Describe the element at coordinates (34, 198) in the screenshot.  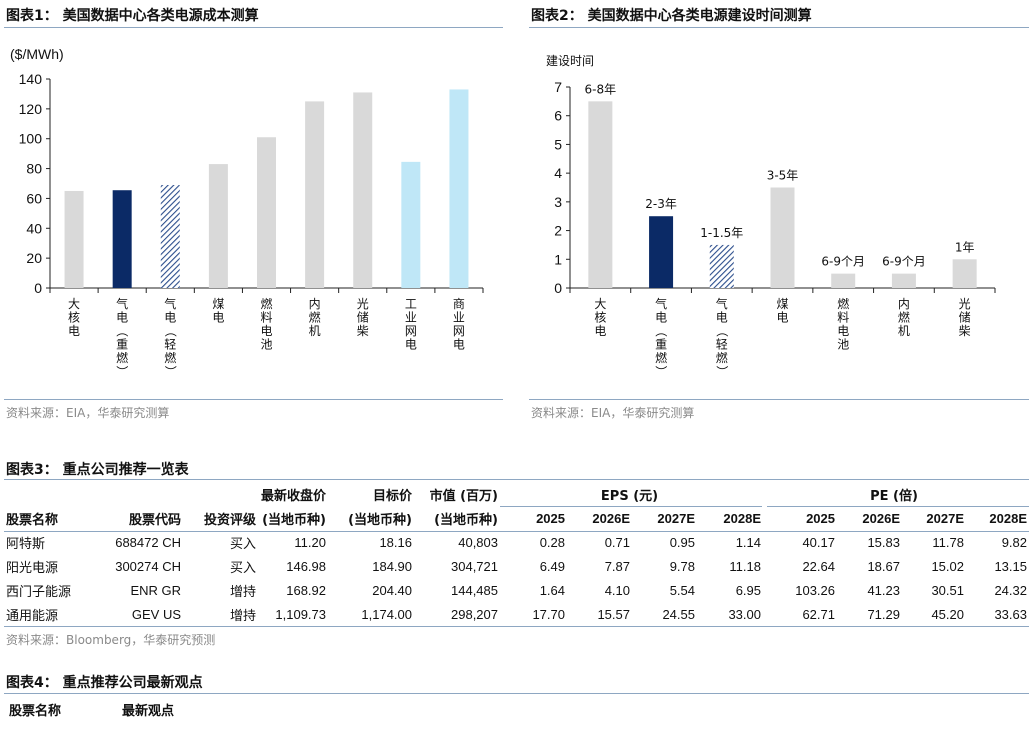
I see `y-tick-label: 60` at that location.